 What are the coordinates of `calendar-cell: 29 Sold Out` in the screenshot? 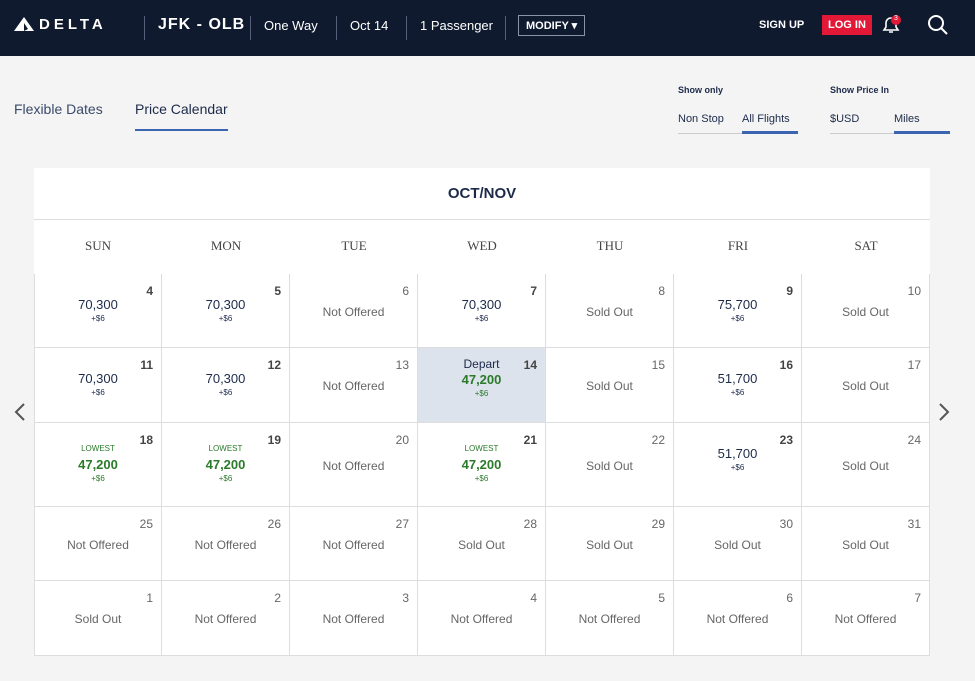 It's located at (610, 544).